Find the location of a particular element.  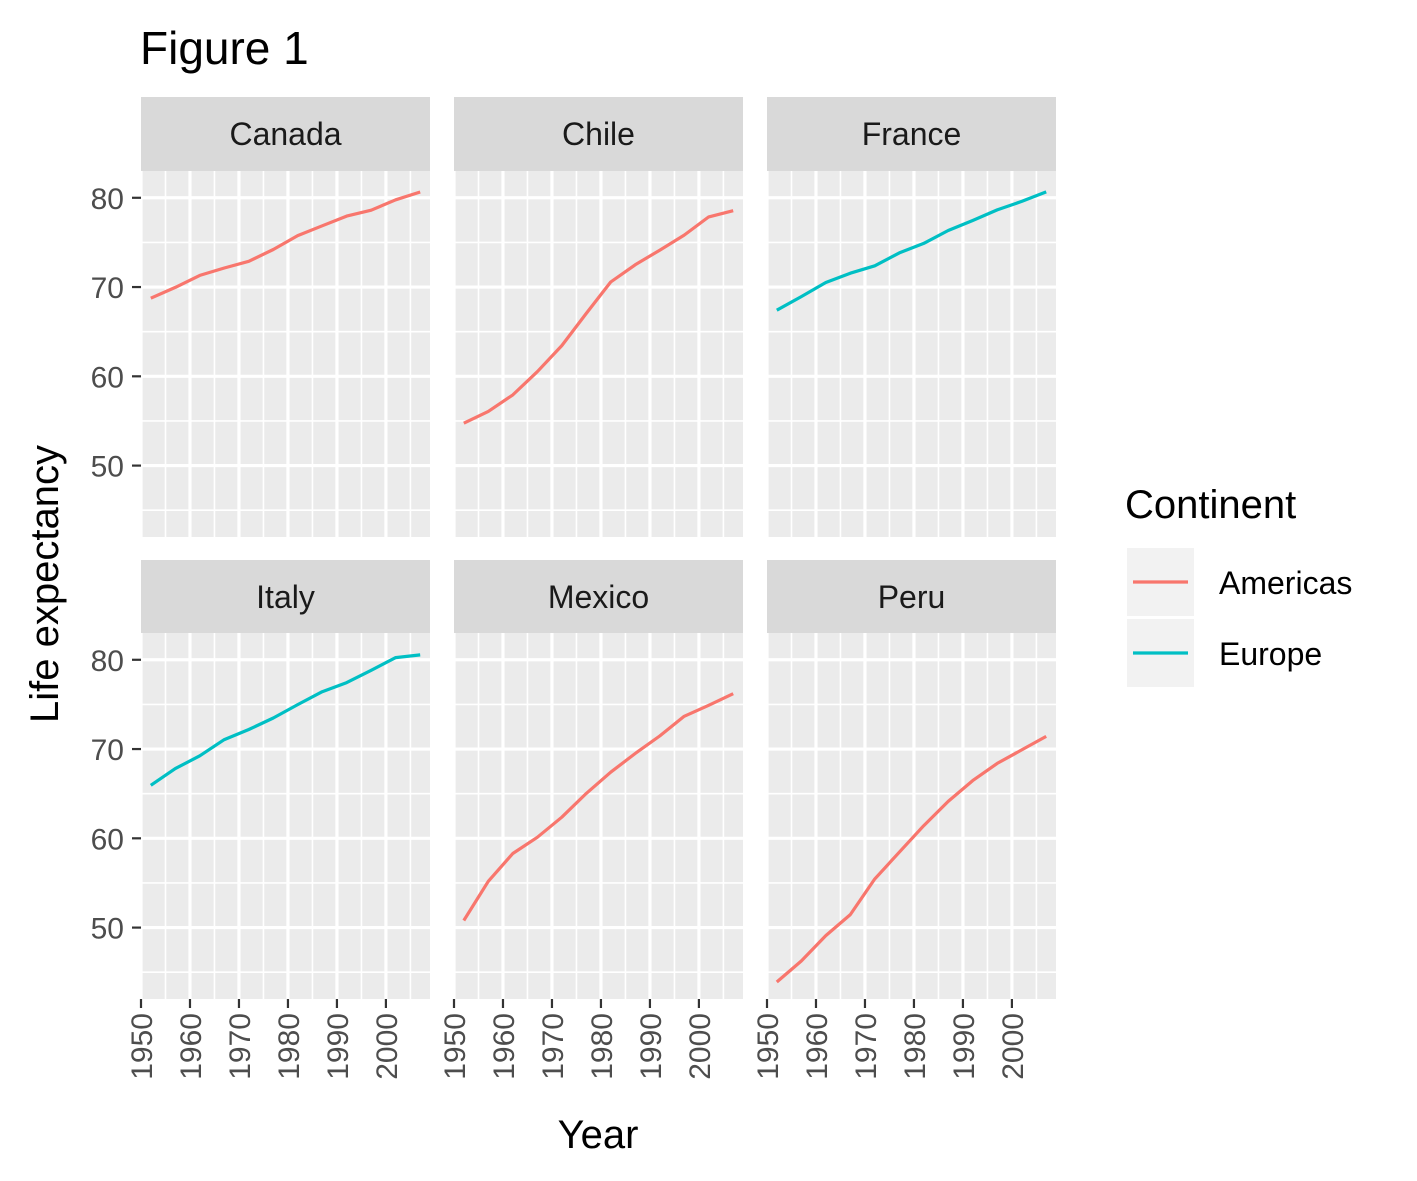

series-line-chile is located at coordinates (598, 317).